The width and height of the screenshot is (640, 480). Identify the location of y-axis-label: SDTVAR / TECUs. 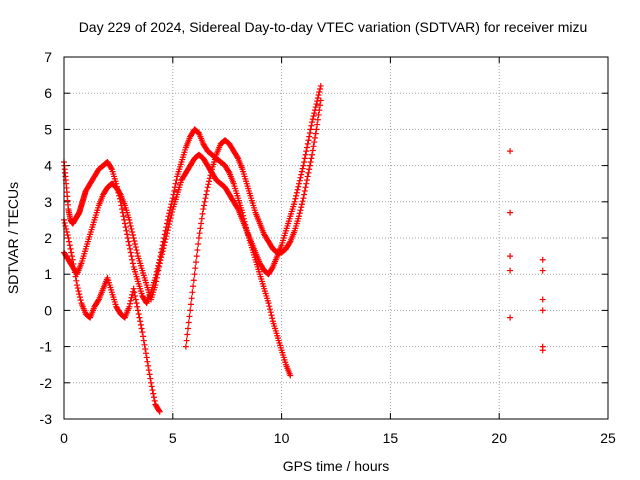
(13, 238).